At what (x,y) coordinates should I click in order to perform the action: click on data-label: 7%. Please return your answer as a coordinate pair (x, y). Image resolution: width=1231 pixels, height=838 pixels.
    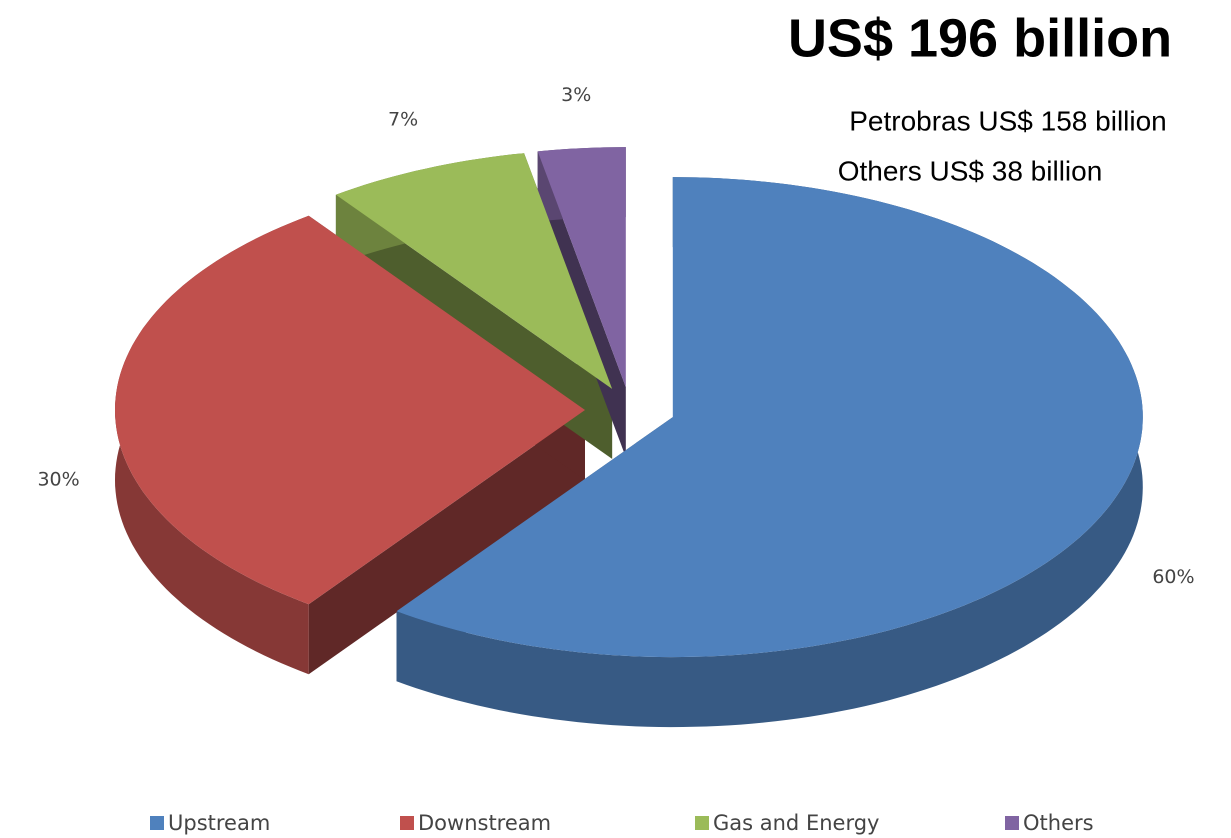
    Looking at the image, I should click on (403, 120).